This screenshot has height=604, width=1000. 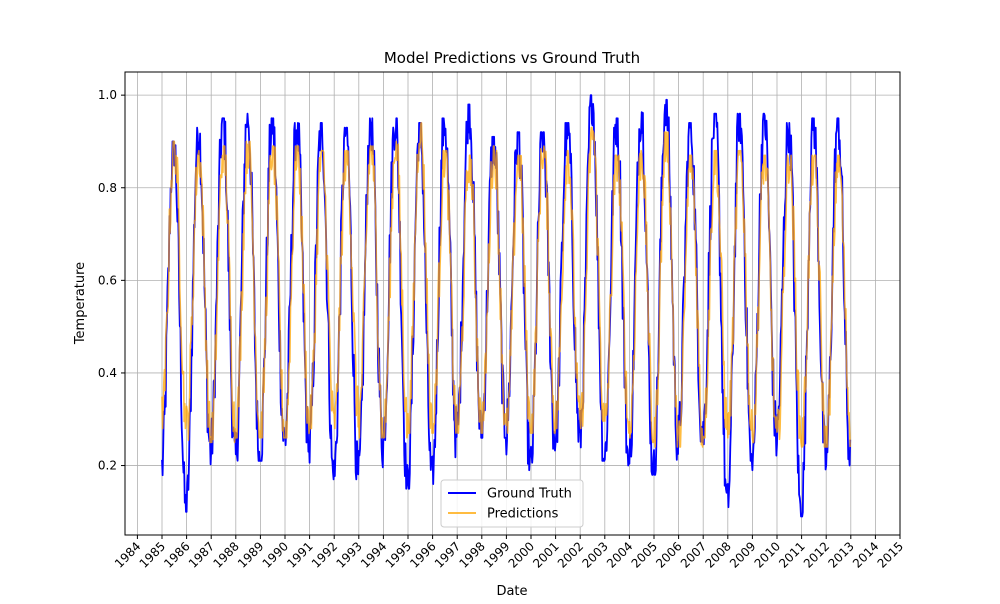 What do you see at coordinates (594, 554) in the screenshot?
I see `x-tick-label: 2003` at bounding box center [594, 554].